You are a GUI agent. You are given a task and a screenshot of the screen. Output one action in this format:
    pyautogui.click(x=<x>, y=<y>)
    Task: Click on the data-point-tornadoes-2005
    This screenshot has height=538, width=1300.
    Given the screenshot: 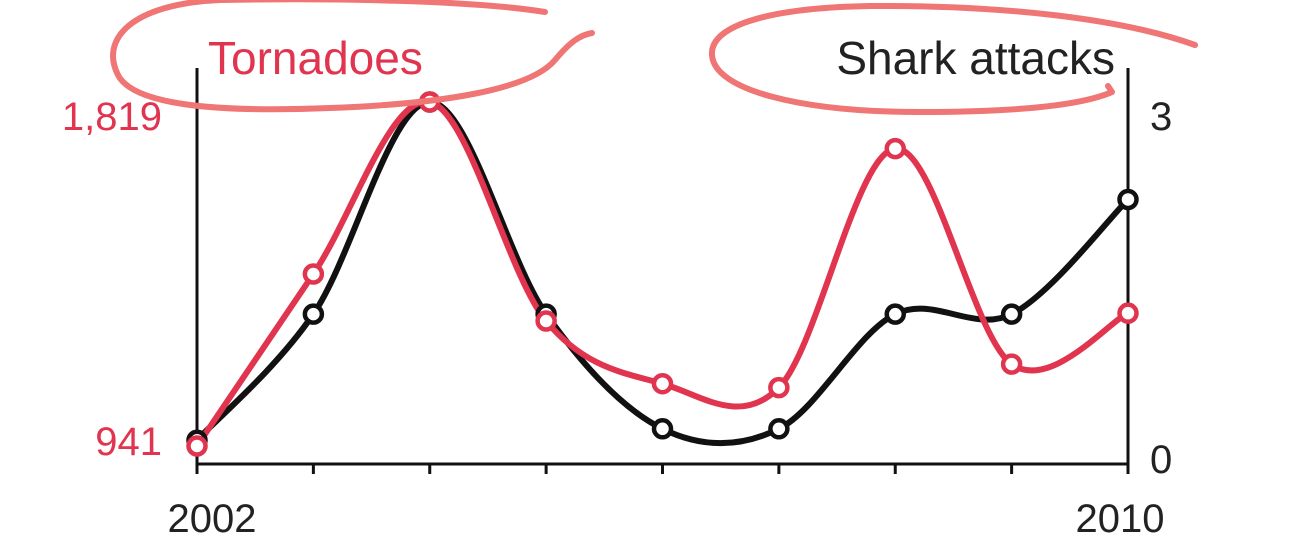 What is the action you would take?
    pyautogui.click(x=546, y=321)
    